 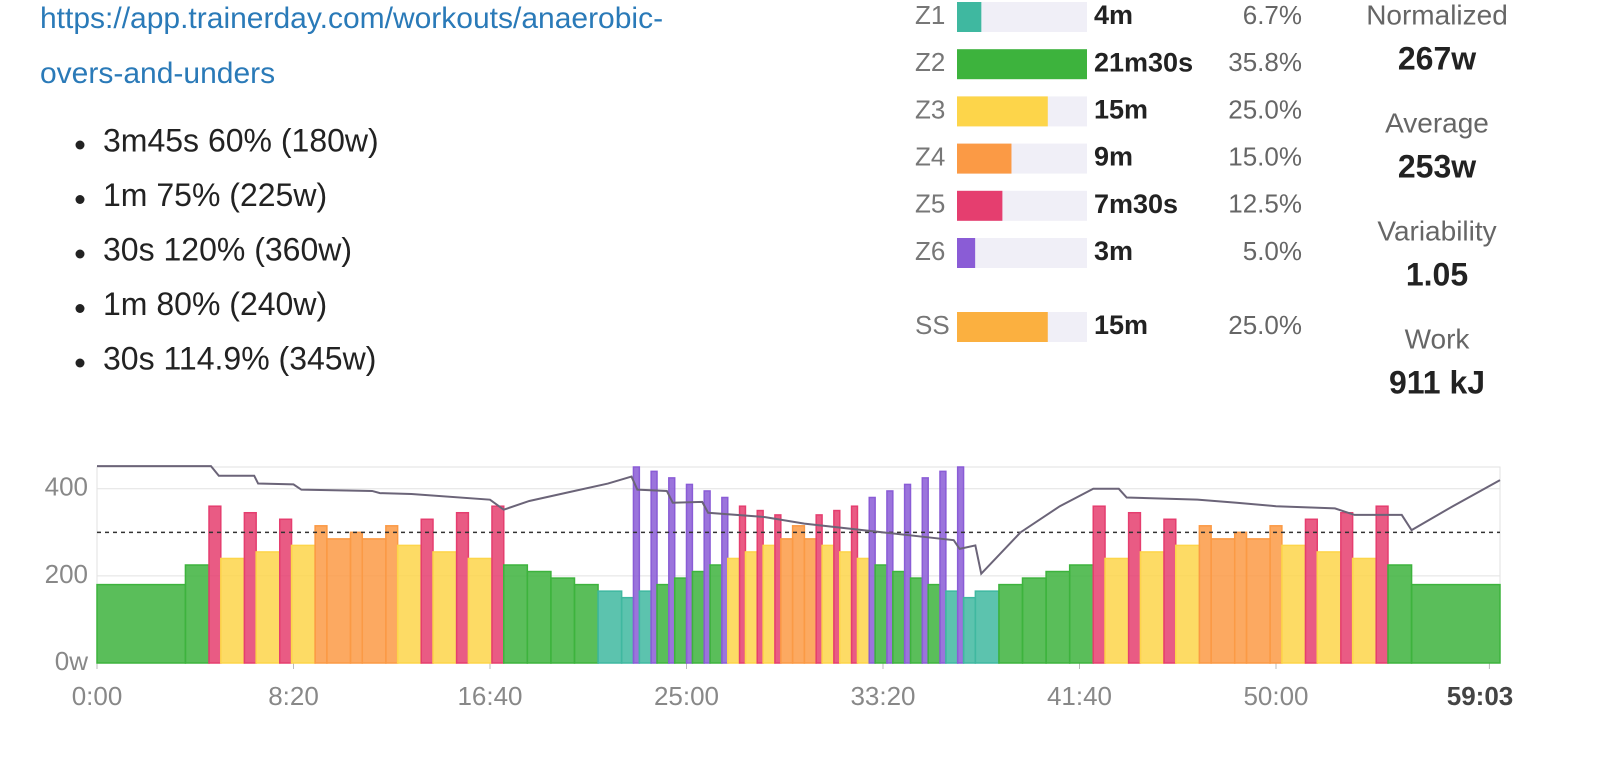 What do you see at coordinates (1437, 15) in the screenshot?
I see `stat-label: Normalized` at bounding box center [1437, 15].